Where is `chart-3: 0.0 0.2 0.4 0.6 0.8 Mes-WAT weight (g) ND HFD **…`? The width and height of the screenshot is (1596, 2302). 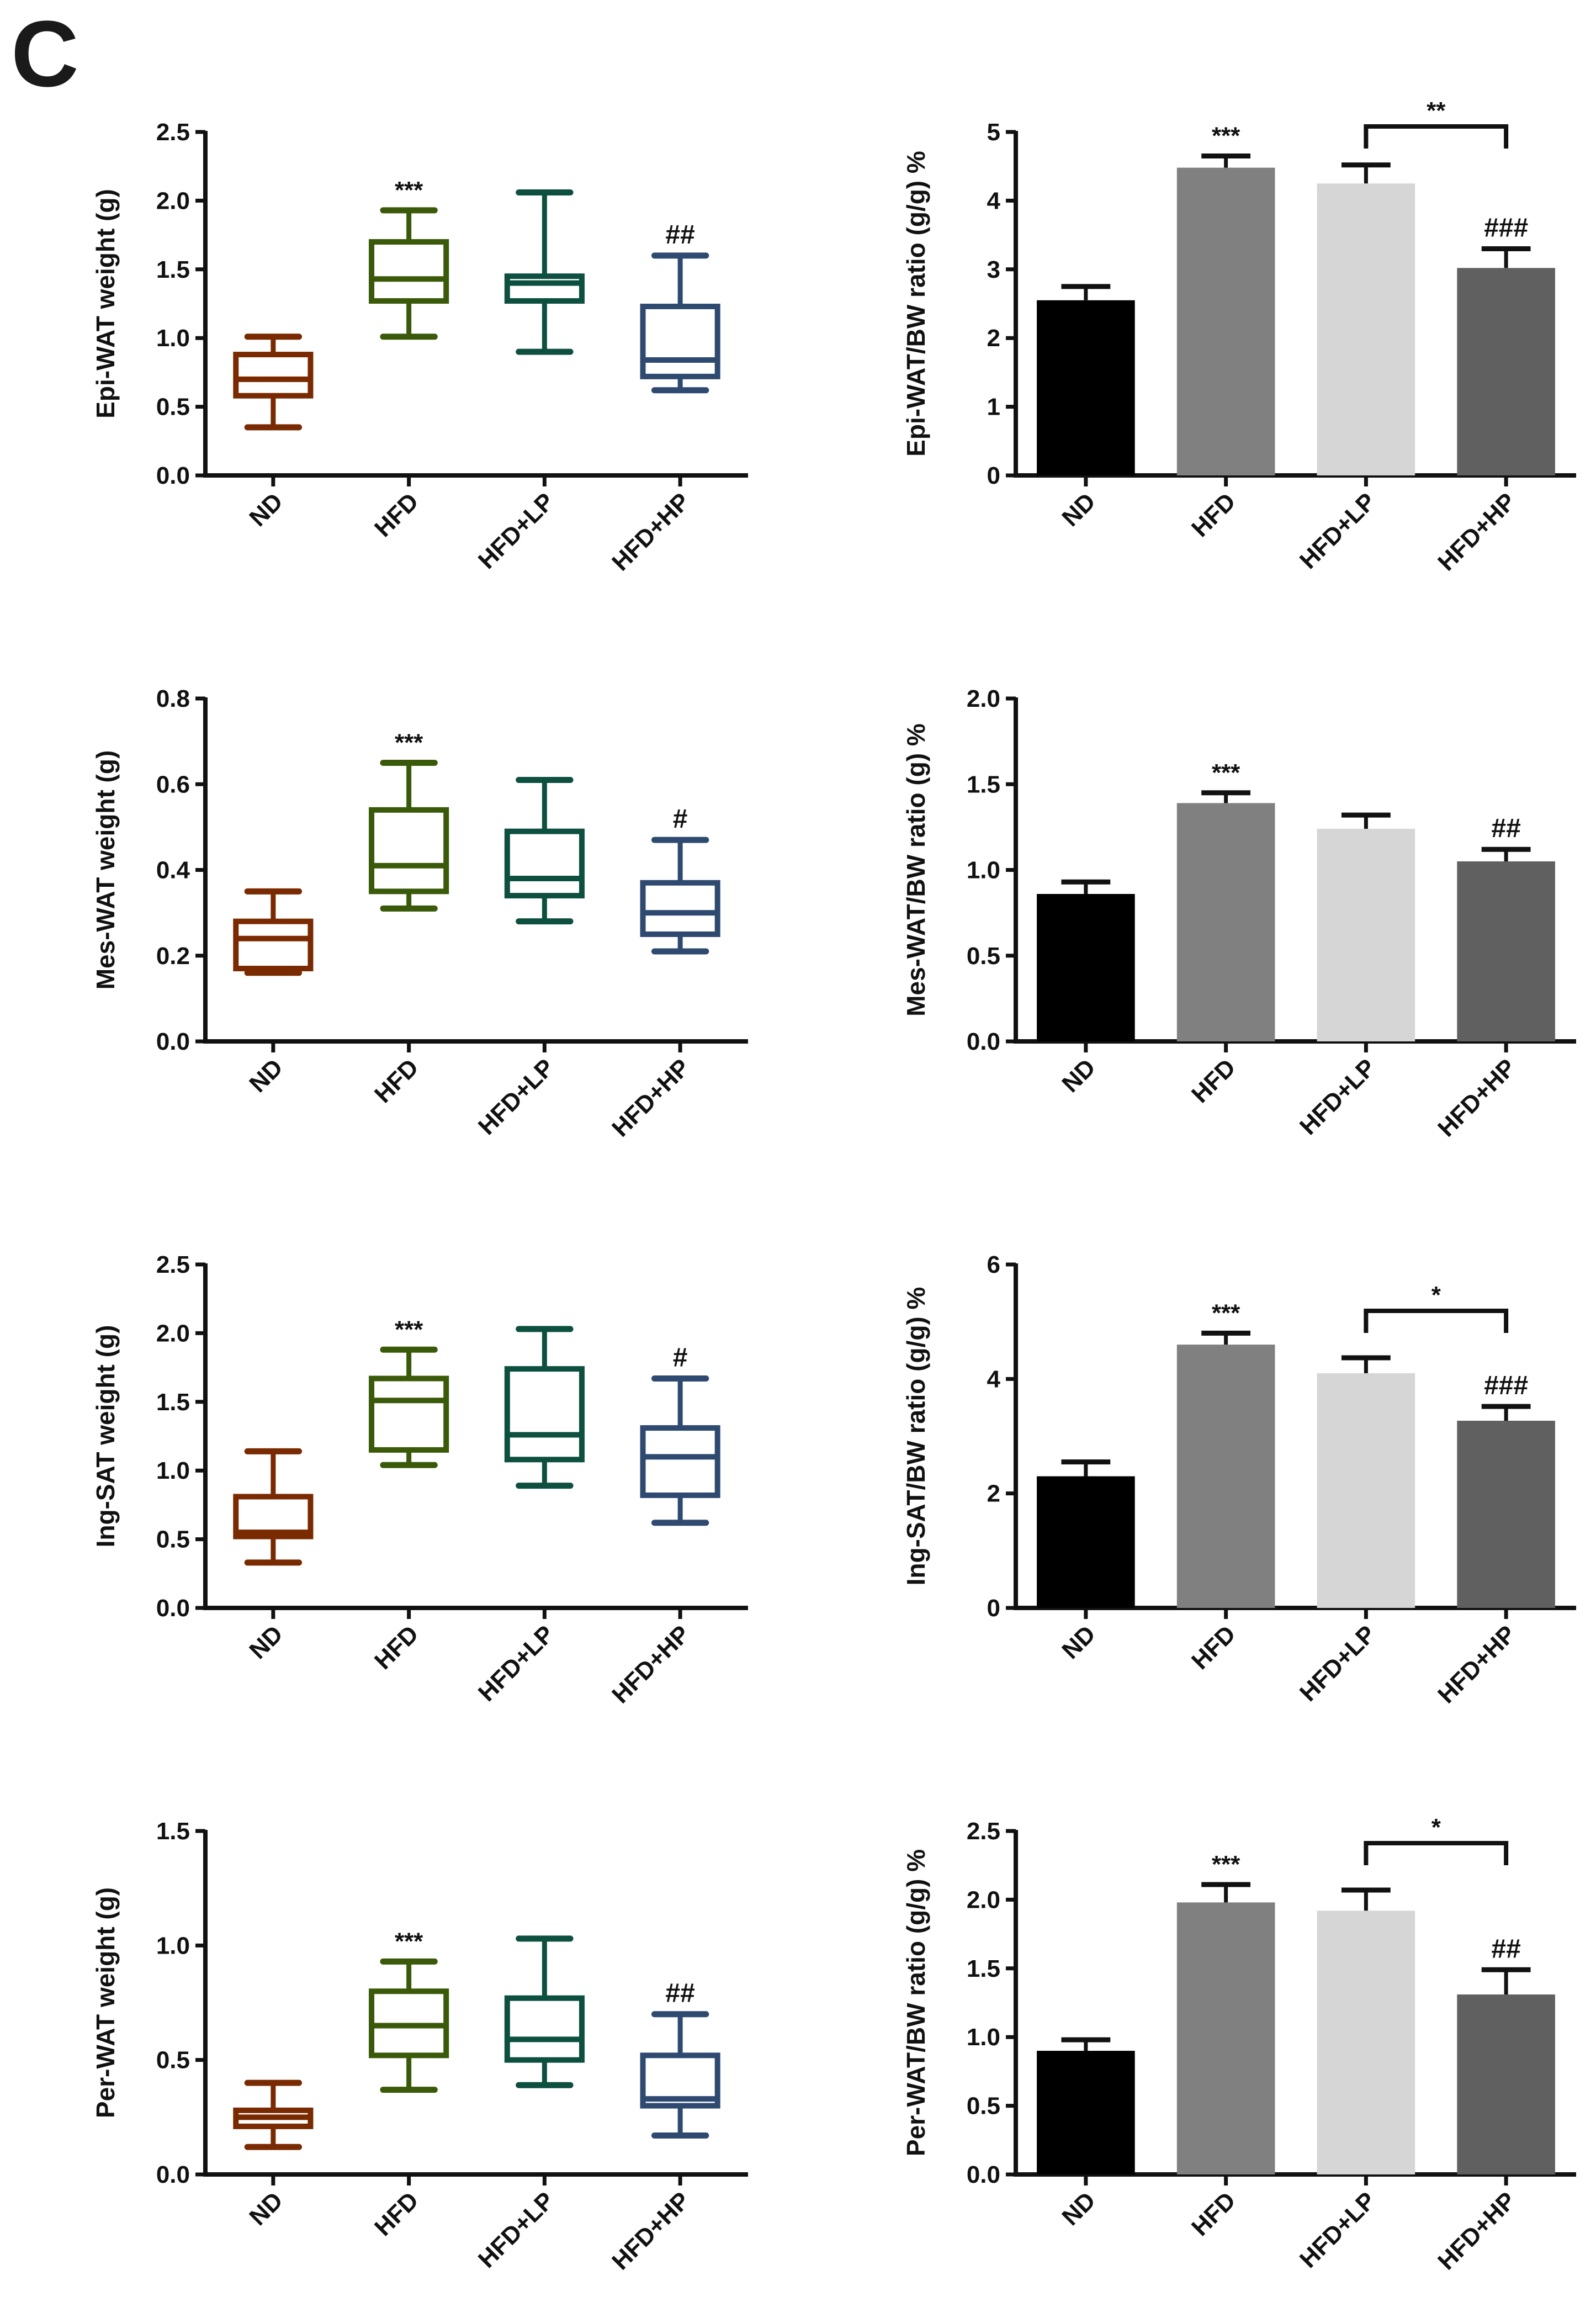 chart-3: 0.0 0.2 0.4 0.6 0.8 Mes-WAT weight (g) ND HFD **… is located at coordinates (419, 913).